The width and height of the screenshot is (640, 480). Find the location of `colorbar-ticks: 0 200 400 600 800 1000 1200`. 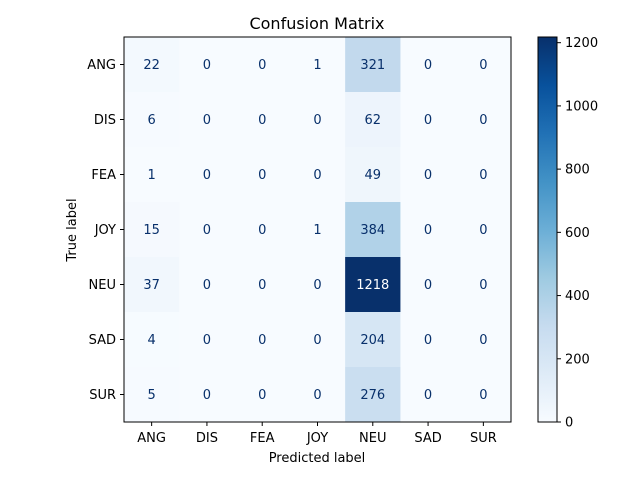

colorbar-ticks: 0 200 400 600 800 1000 1200 is located at coordinates (577, 233).